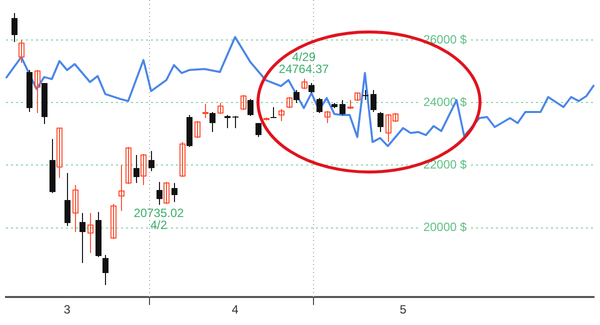 The width and height of the screenshot is (600, 325). I want to click on annotation: 4/29, so click(304, 57).